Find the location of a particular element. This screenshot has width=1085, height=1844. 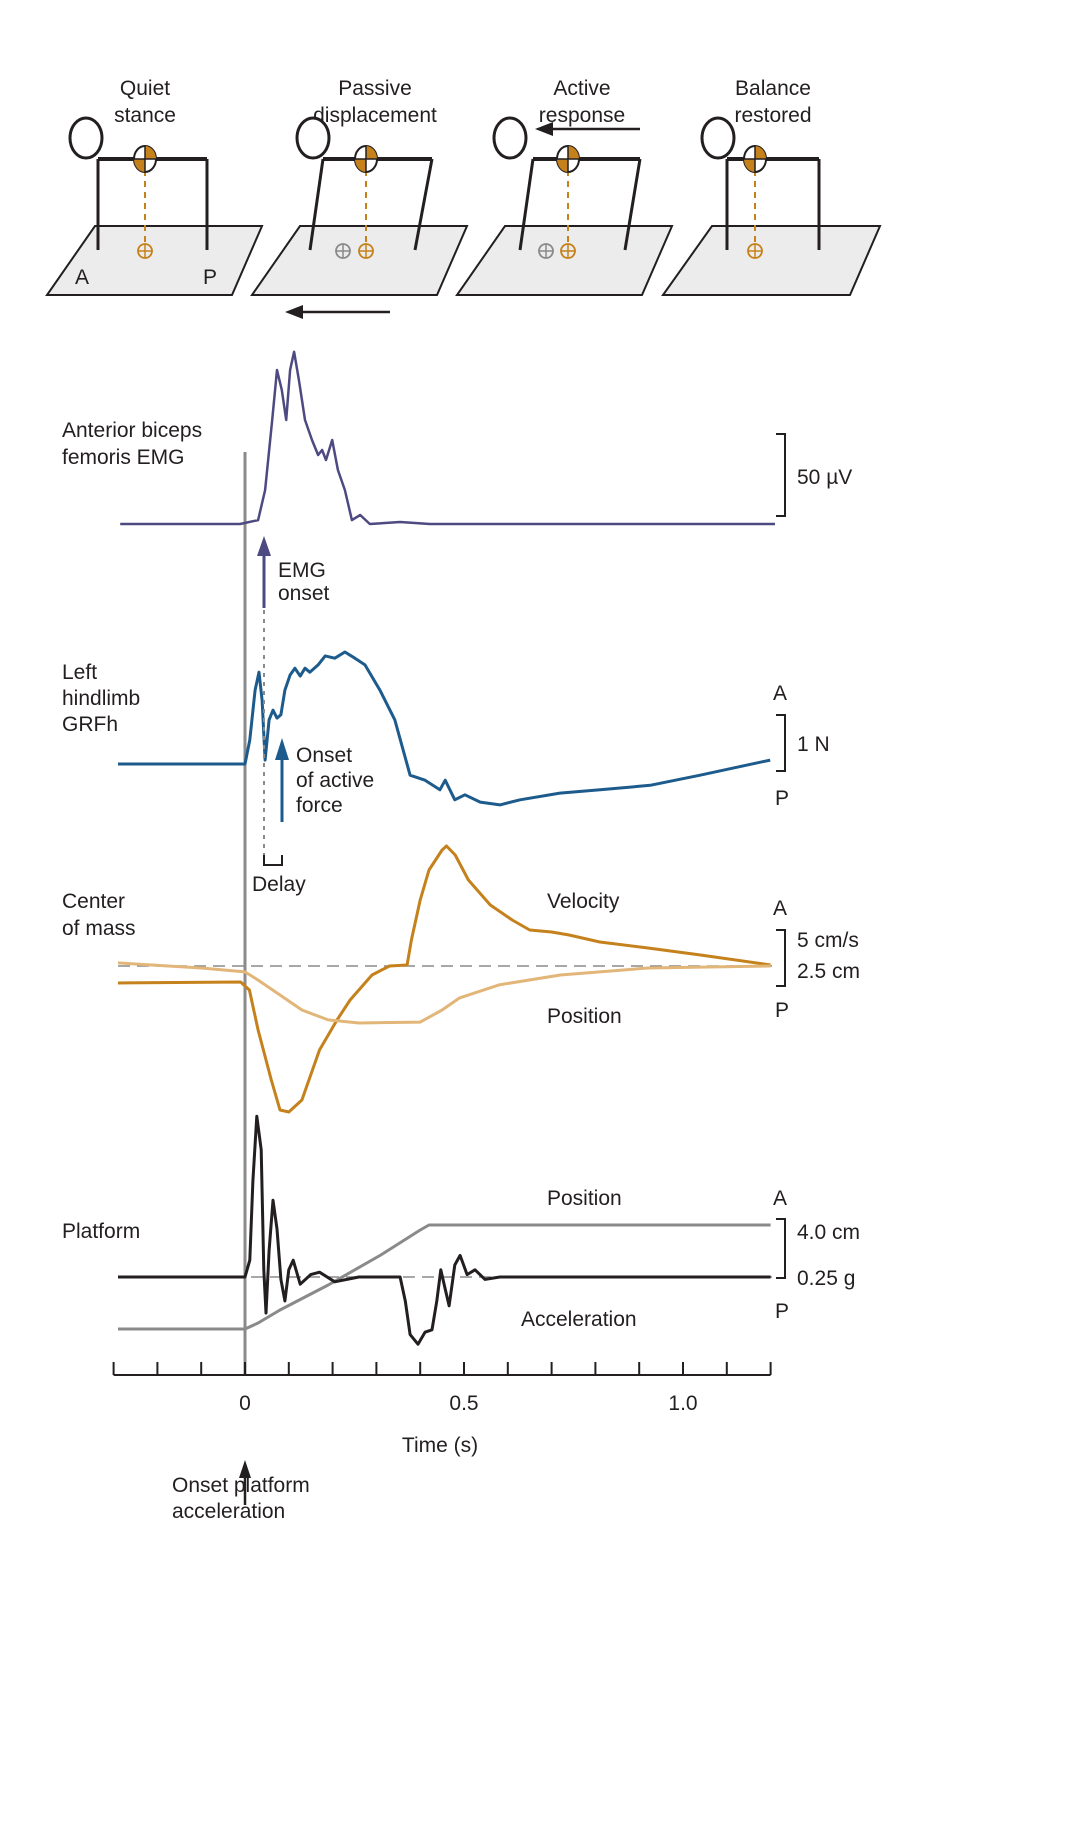

row-label-emg: Anterior biceps is located at coordinates (132, 430).